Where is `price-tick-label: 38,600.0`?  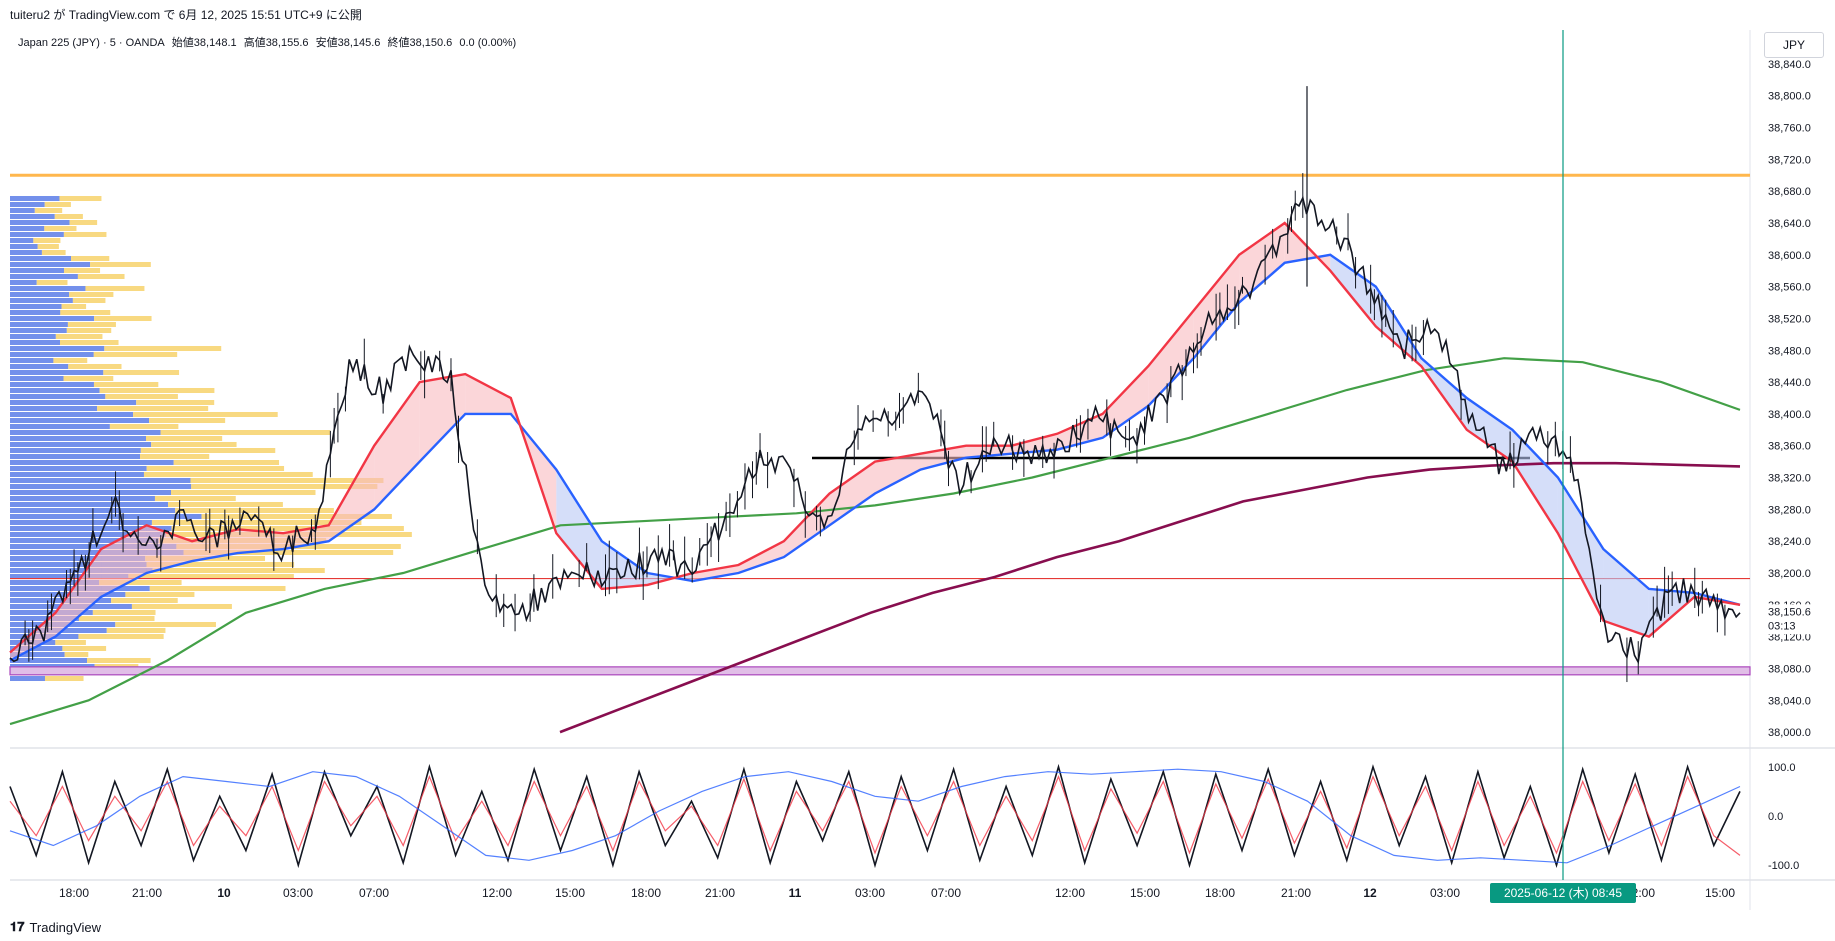 price-tick-label: 38,600.0 is located at coordinates (1789, 256).